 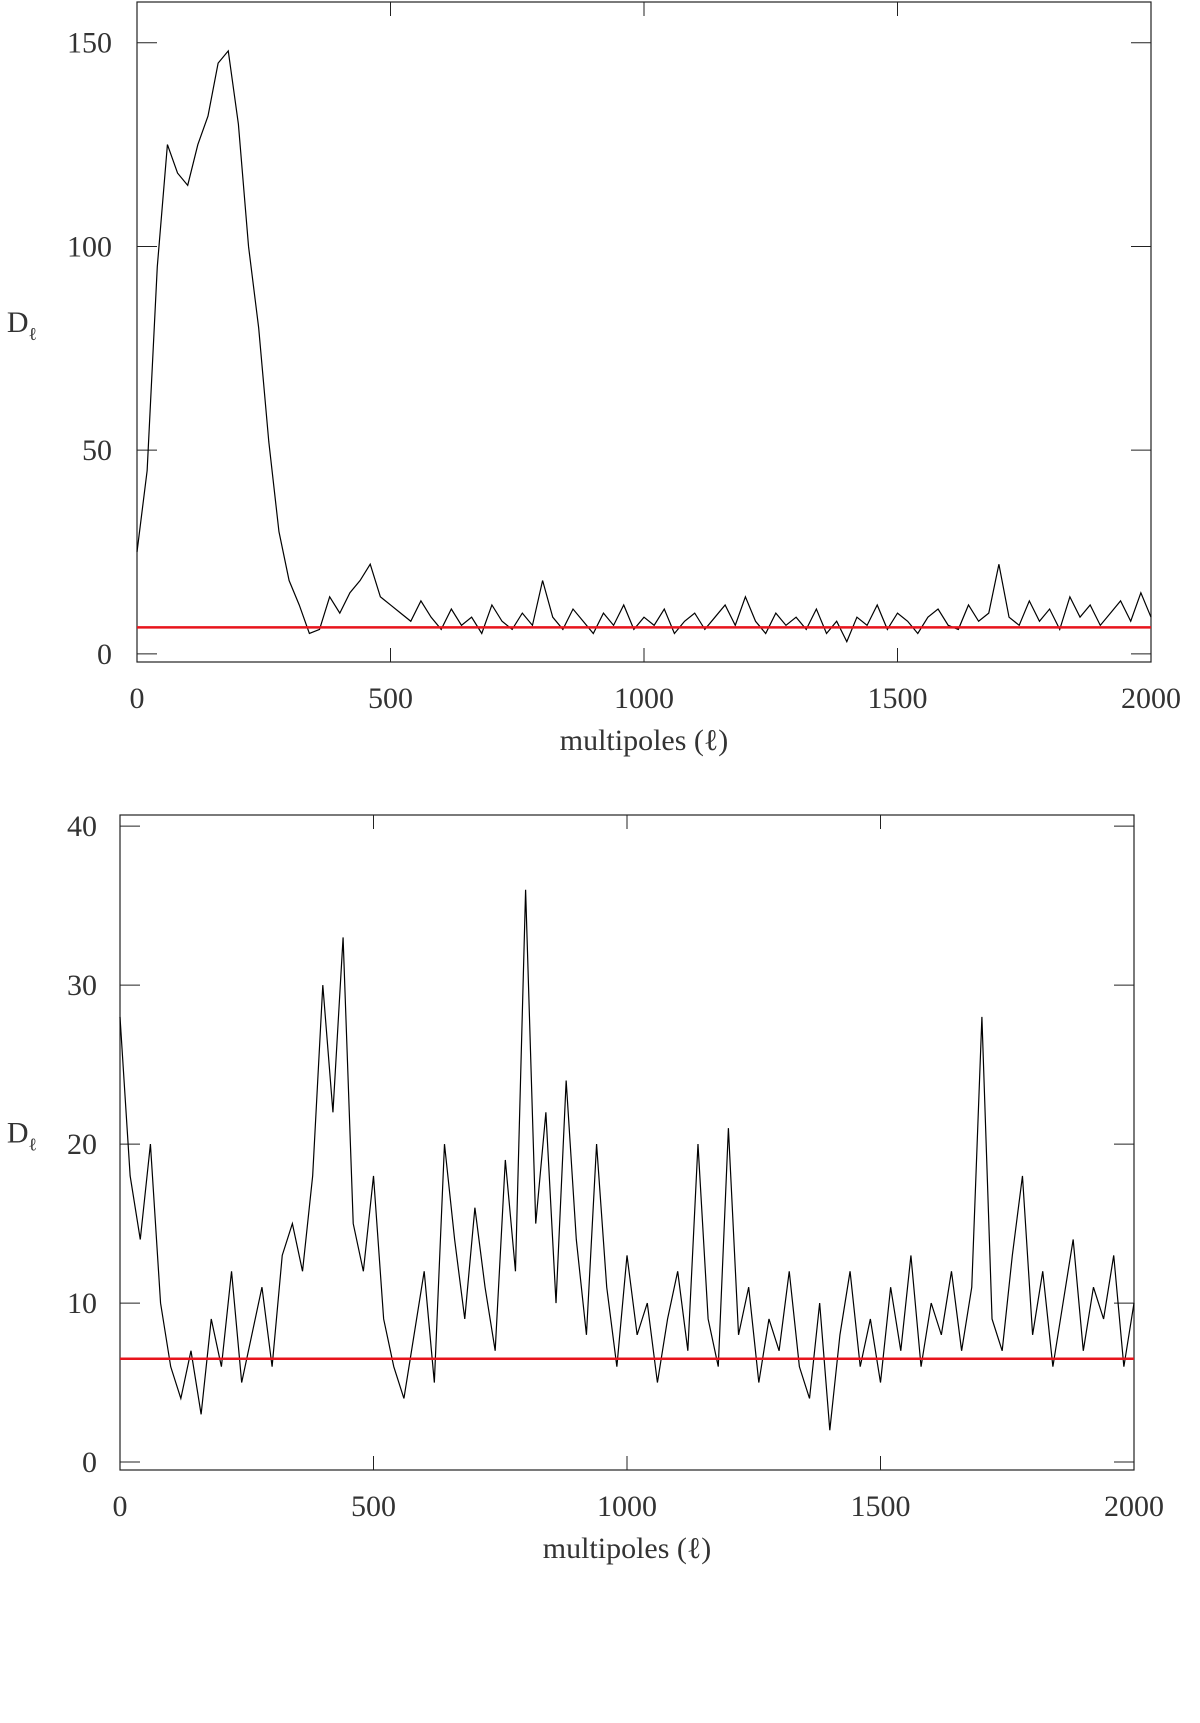 What do you see at coordinates (82, 1144) in the screenshot?
I see `y-tick-label: 20` at bounding box center [82, 1144].